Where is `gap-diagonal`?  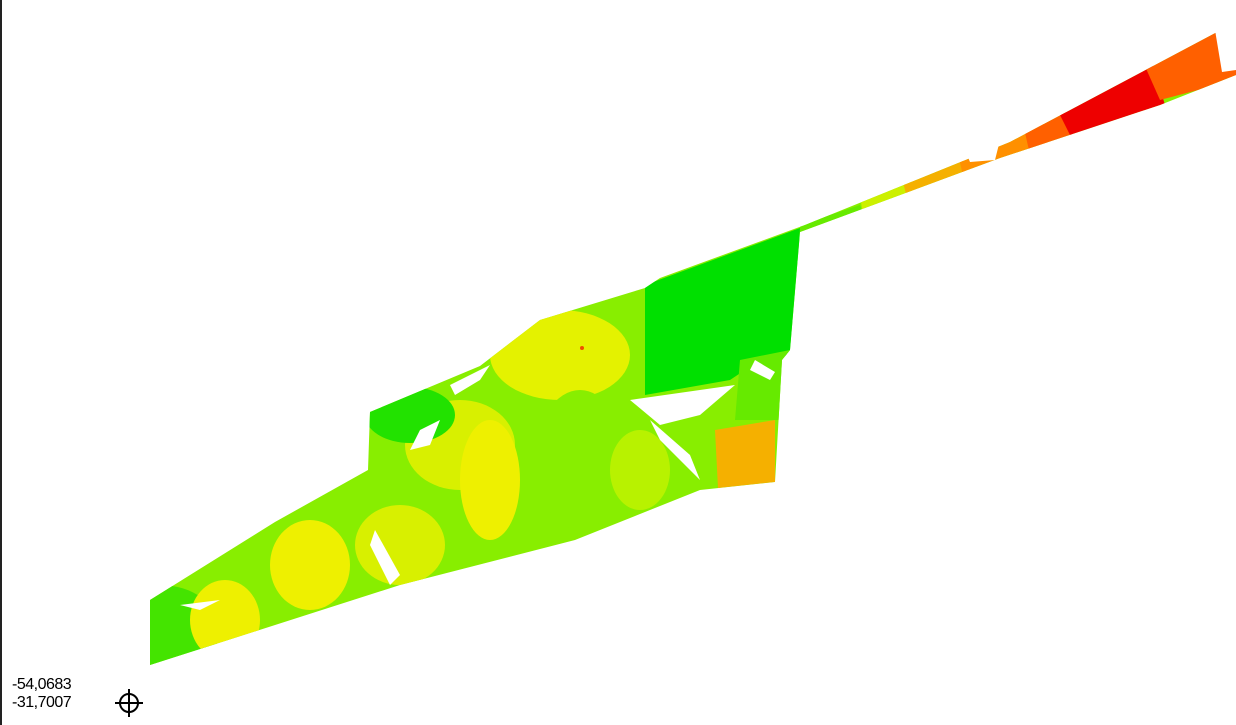
gap-diagonal is located at coordinates (675, 450).